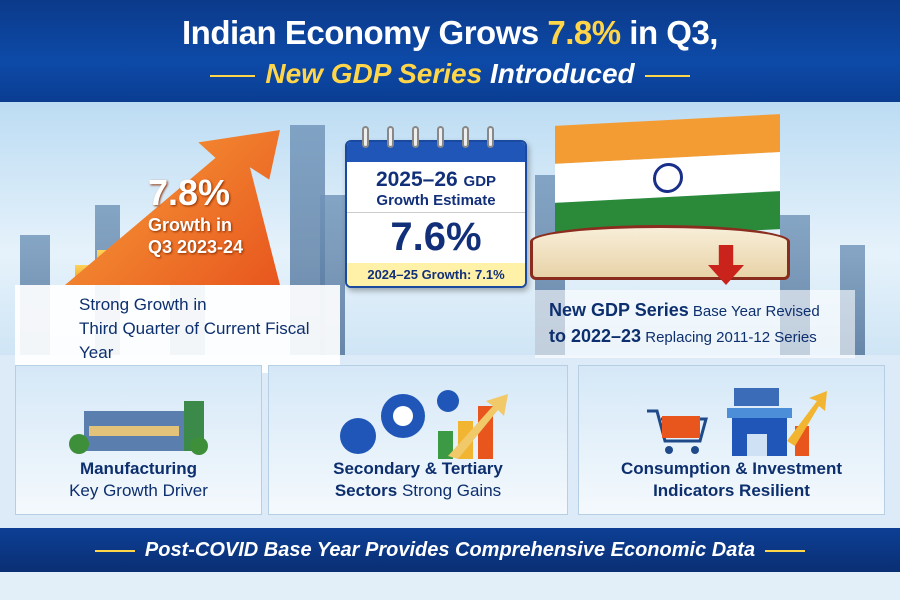 Image resolution: width=900 pixels, height=600 pixels. I want to click on subheadline-text: Introduced, so click(558, 73).